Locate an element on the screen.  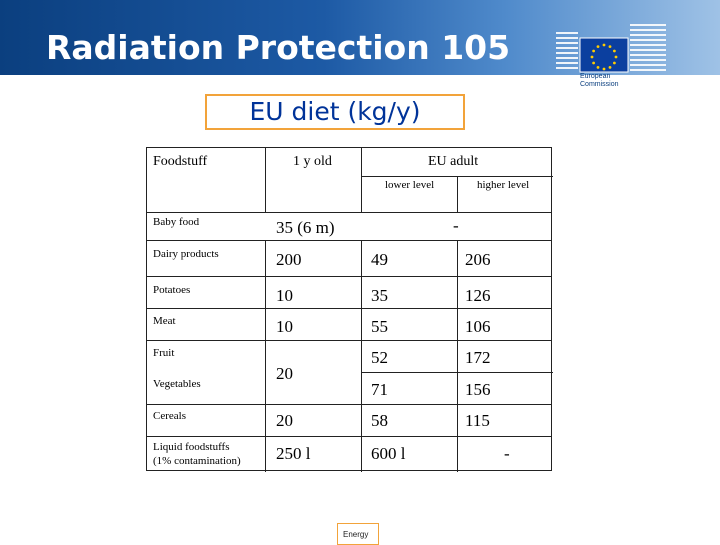
slide-subtitle: EU diet (kg/y) is located at coordinates (335, 112).